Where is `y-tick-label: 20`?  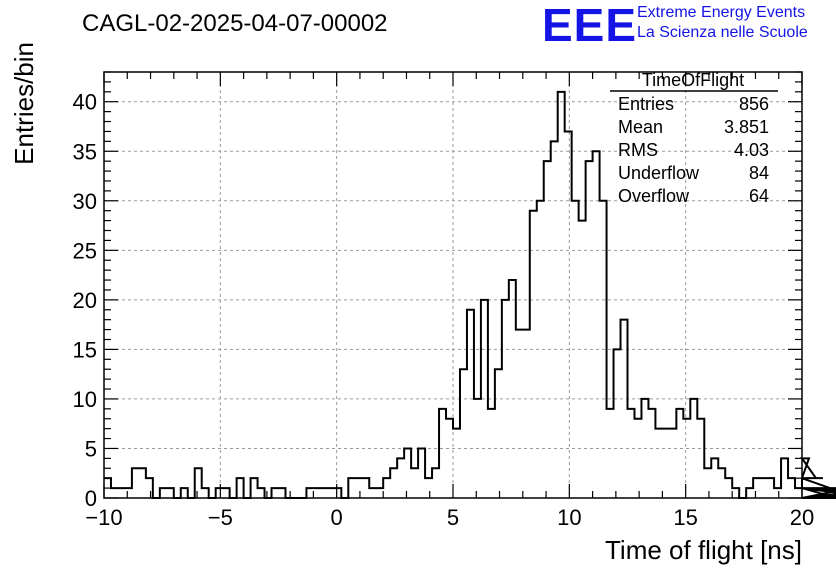
y-tick-label: 20 is located at coordinates (85, 300).